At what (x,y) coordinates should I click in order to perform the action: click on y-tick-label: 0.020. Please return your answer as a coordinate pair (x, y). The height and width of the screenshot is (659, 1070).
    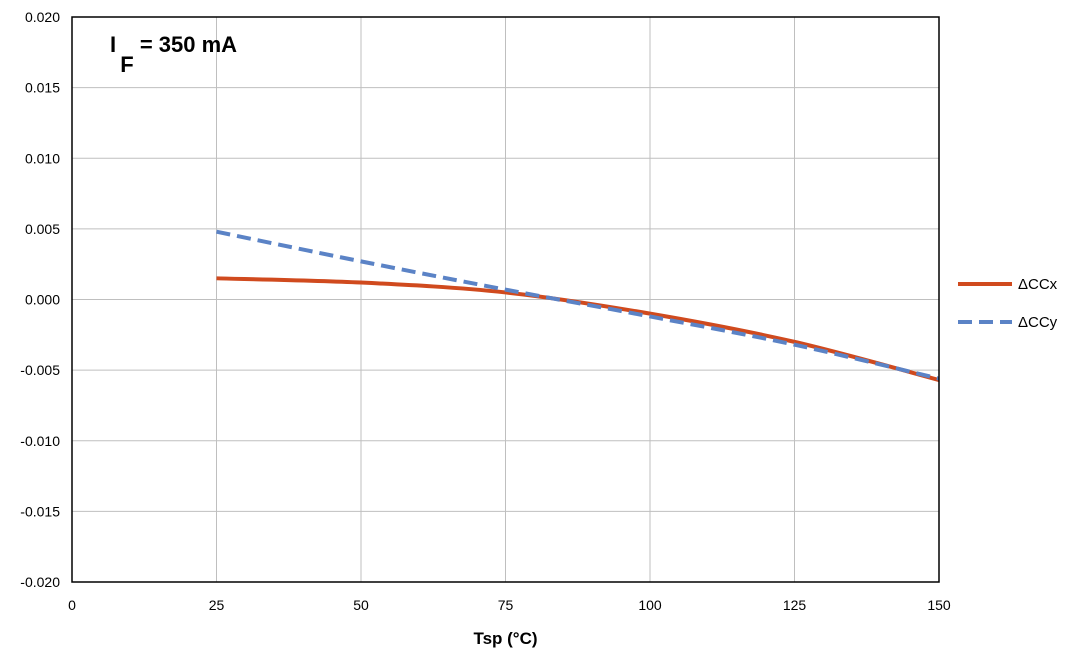
    Looking at the image, I should click on (42, 17).